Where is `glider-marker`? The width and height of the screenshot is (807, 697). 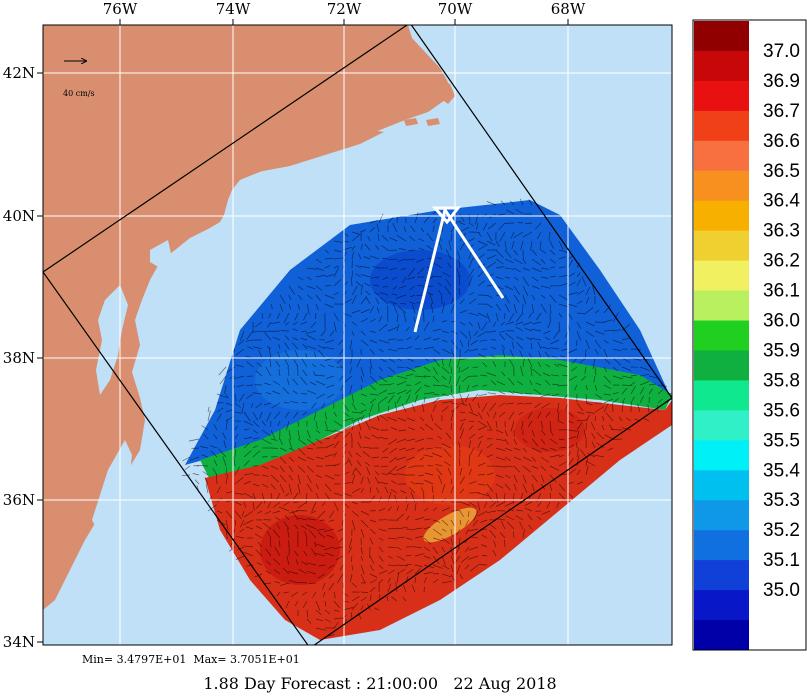 glider-marker is located at coordinates (446, 215).